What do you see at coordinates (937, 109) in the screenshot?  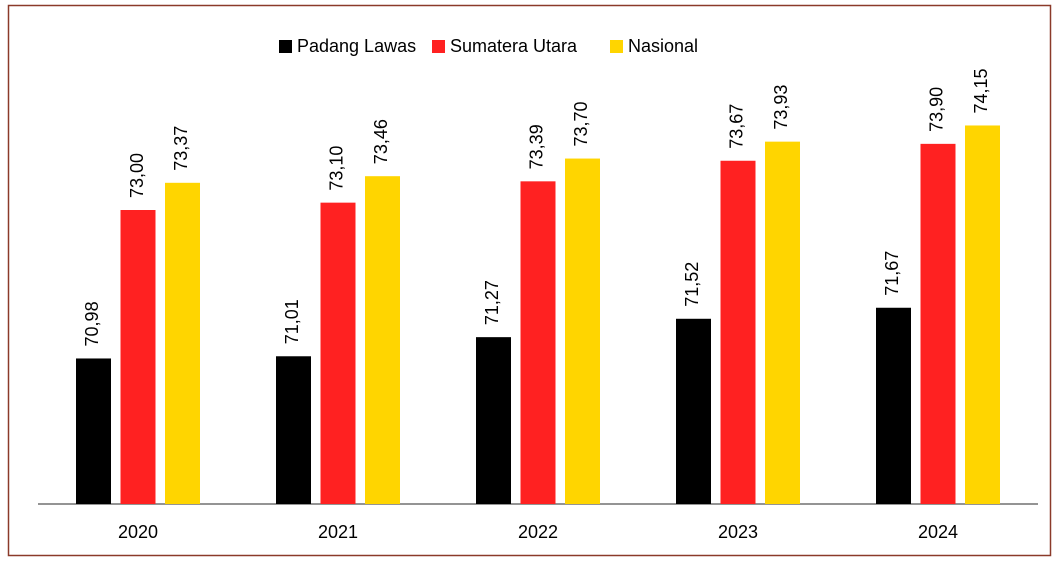 I see `value-label: 73,90` at bounding box center [937, 109].